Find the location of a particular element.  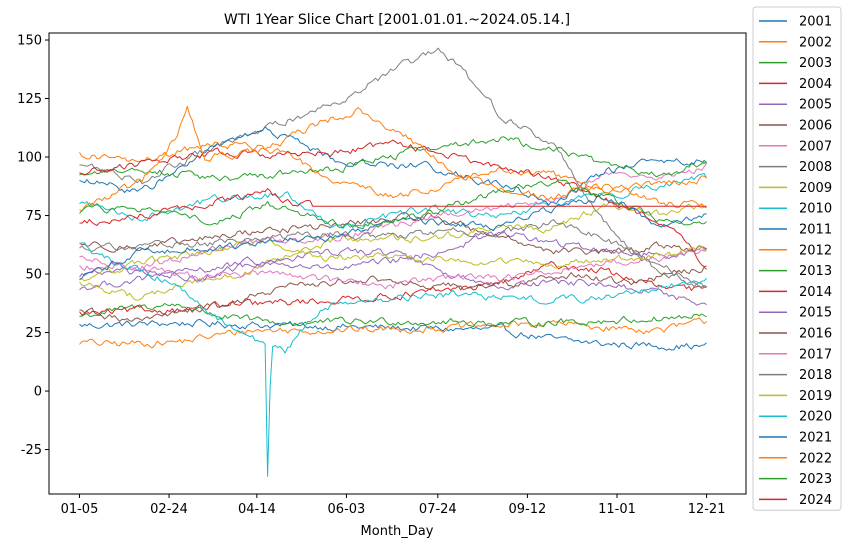

series-line-2011 is located at coordinates (393, 166).